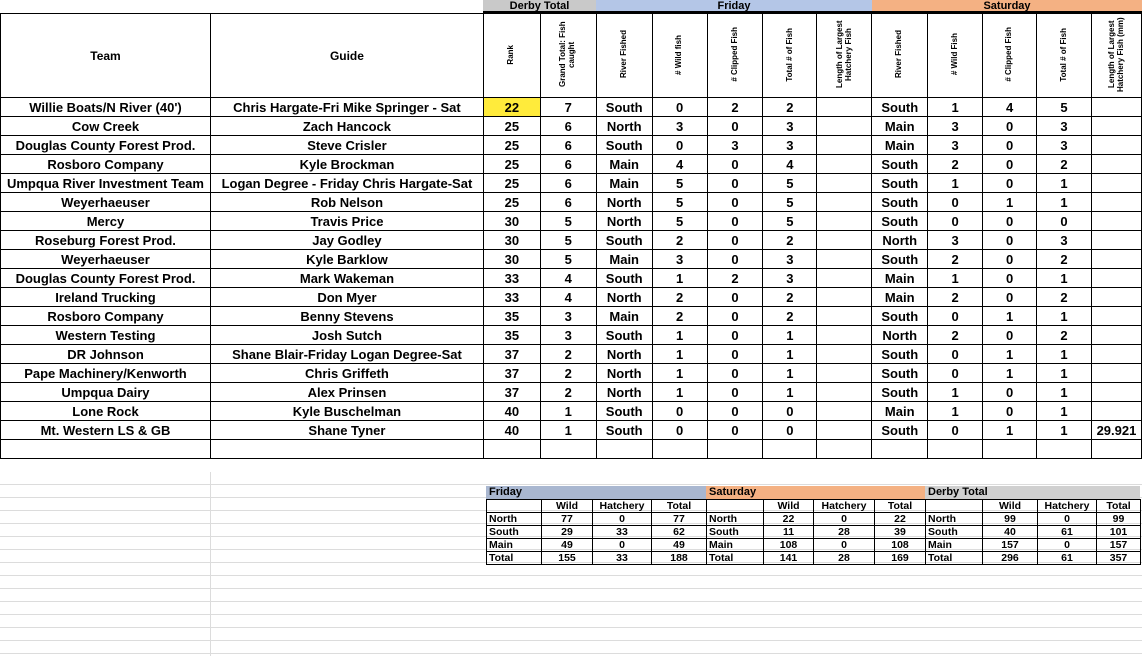 This screenshot has width=1142, height=656. I want to click on cell-rank: 35, so click(511, 335).